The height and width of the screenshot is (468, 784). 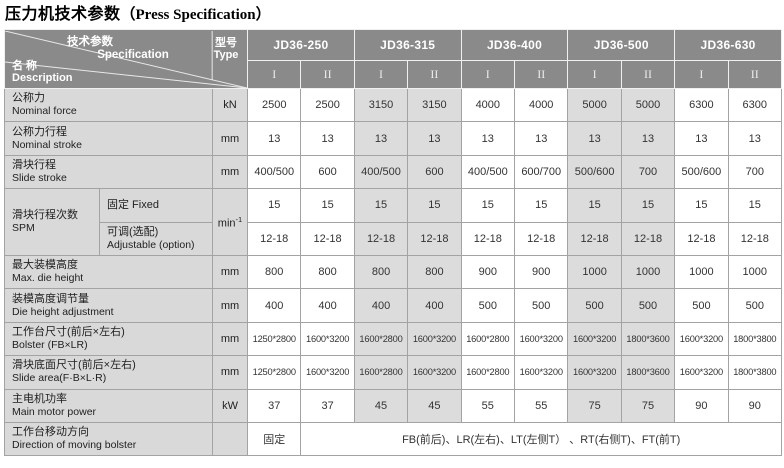 I want to click on row-label: 最大装模高度 Max. die height, so click(x=108, y=272).